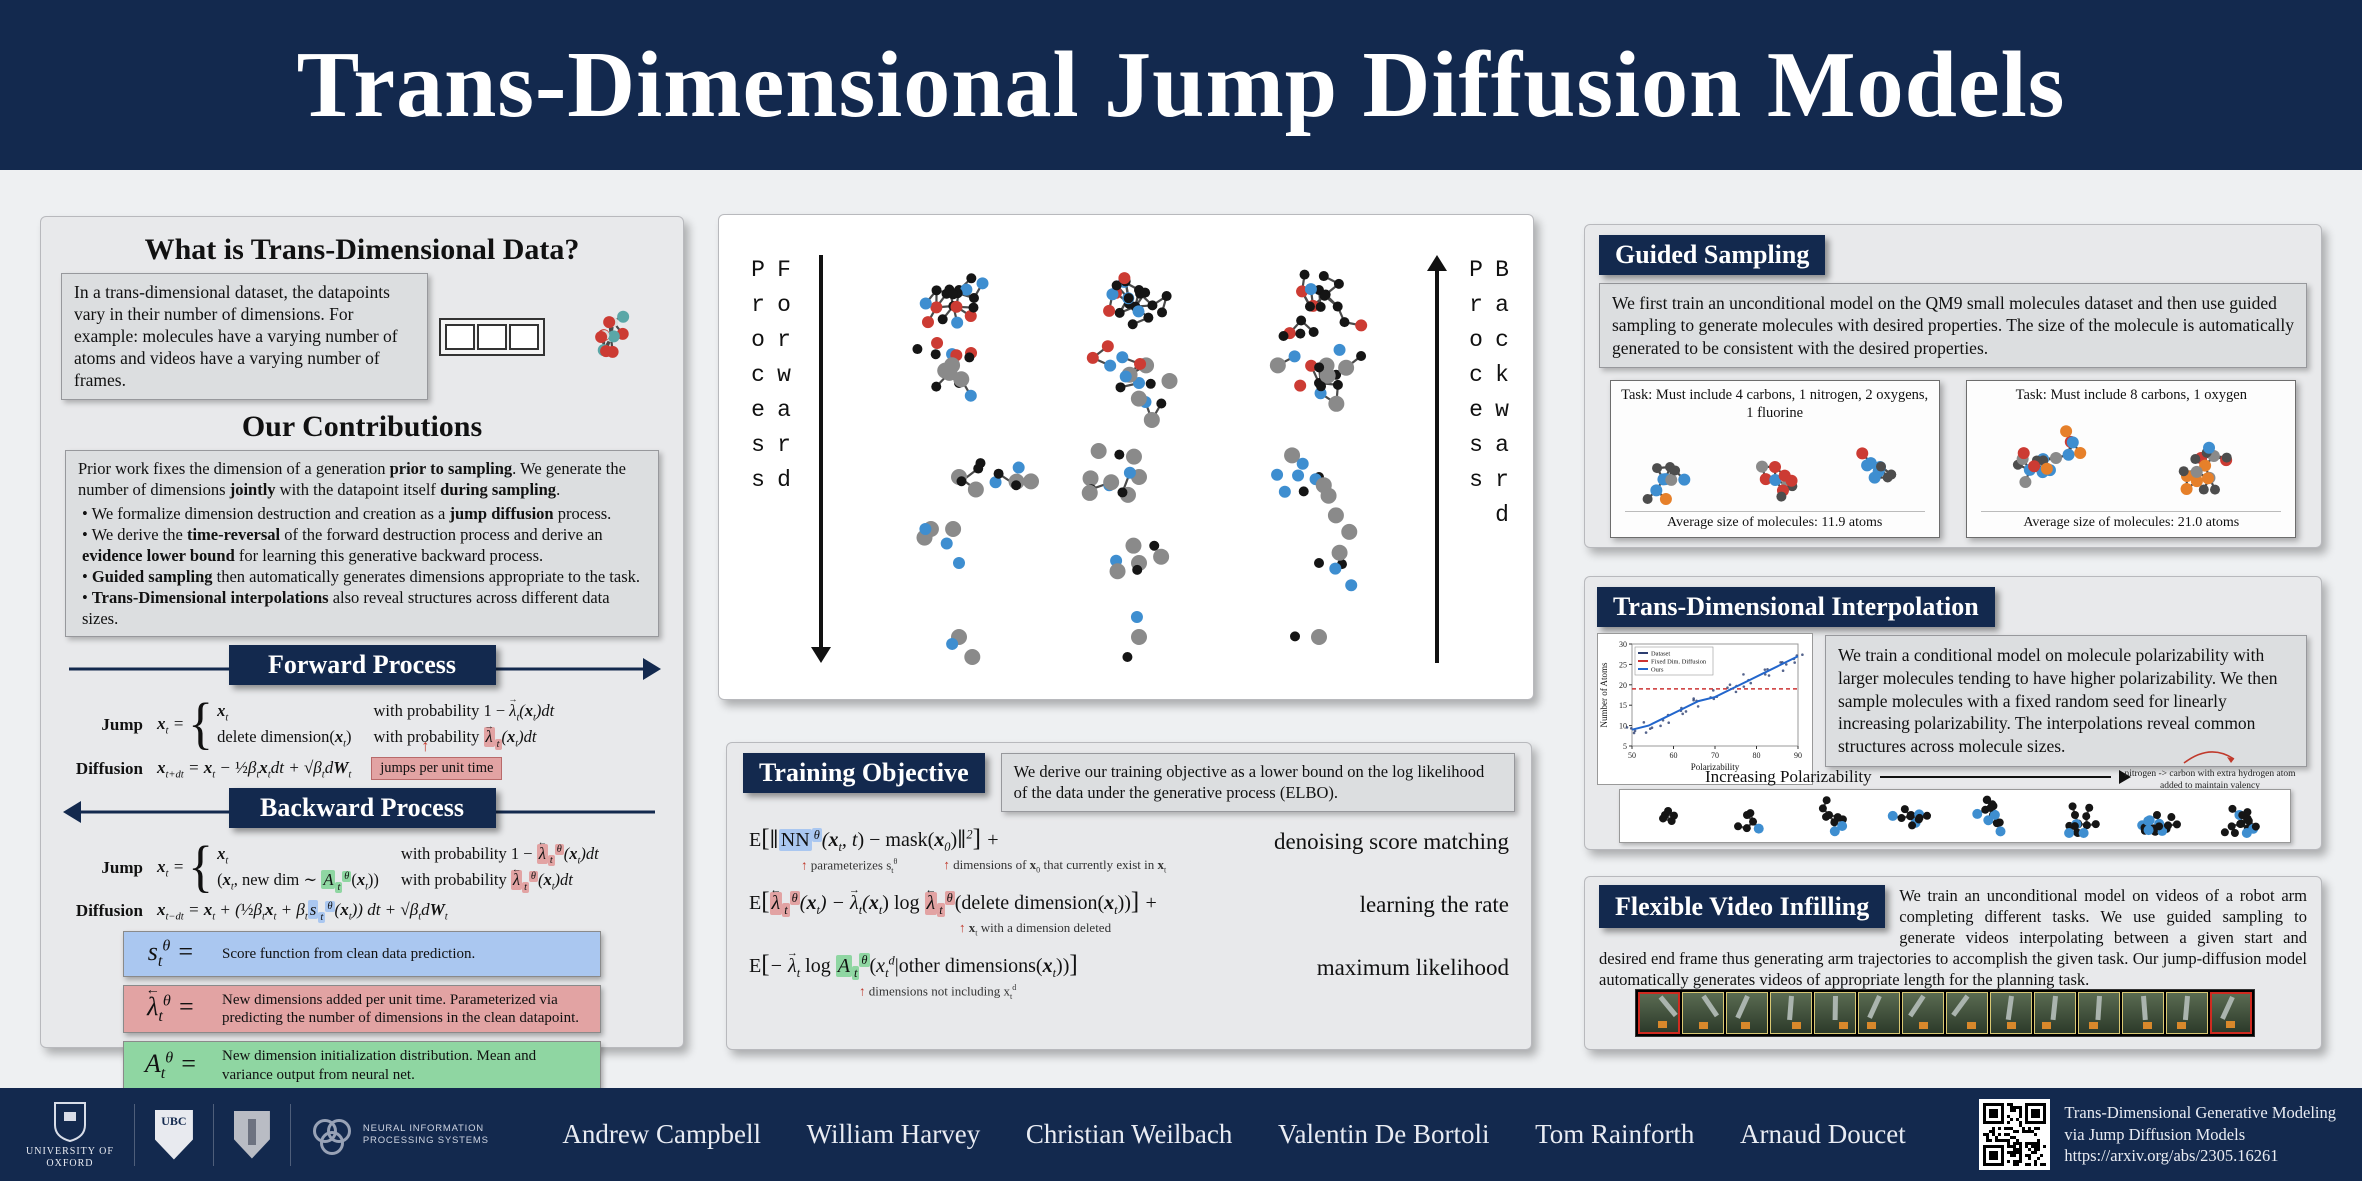 The image size is (2362, 1181). What do you see at coordinates (1674, 755) in the screenshot?
I see `svg-text: 60` at bounding box center [1674, 755].